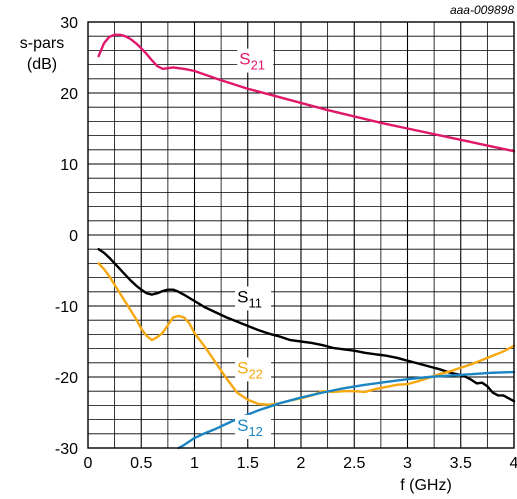  Describe the element at coordinates (66, 378) in the screenshot. I see `y-tick-label: -20` at that location.